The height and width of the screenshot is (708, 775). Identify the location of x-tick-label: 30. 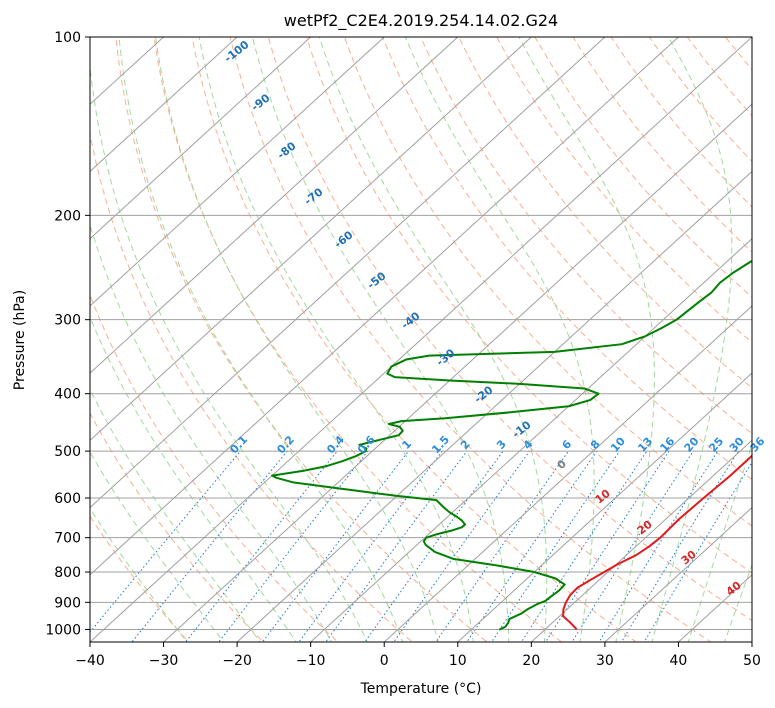
(605, 661).